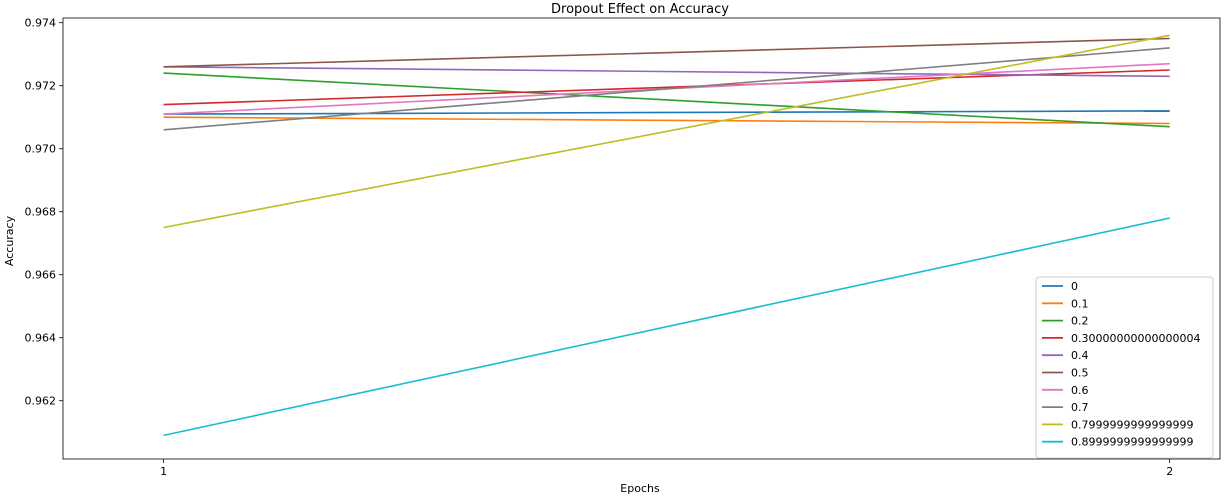  I want to click on y-tick-label: 0.972, so click(41, 86).